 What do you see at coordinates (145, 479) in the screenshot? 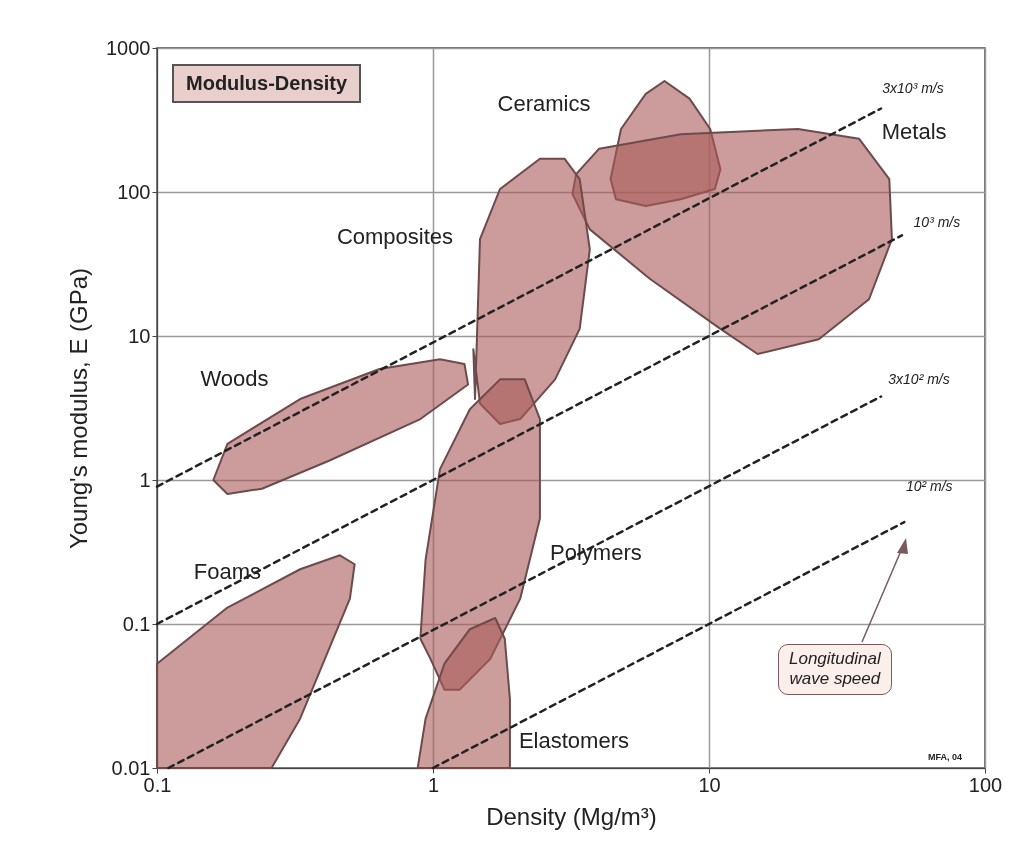
I see `y-tick-label: 1` at bounding box center [145, 479].